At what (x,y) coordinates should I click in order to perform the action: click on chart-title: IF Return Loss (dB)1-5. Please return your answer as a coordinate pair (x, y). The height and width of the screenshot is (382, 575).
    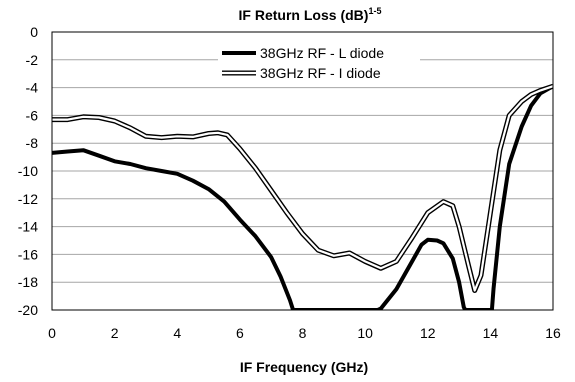
    Looking at the image, I should click on (310, 14).